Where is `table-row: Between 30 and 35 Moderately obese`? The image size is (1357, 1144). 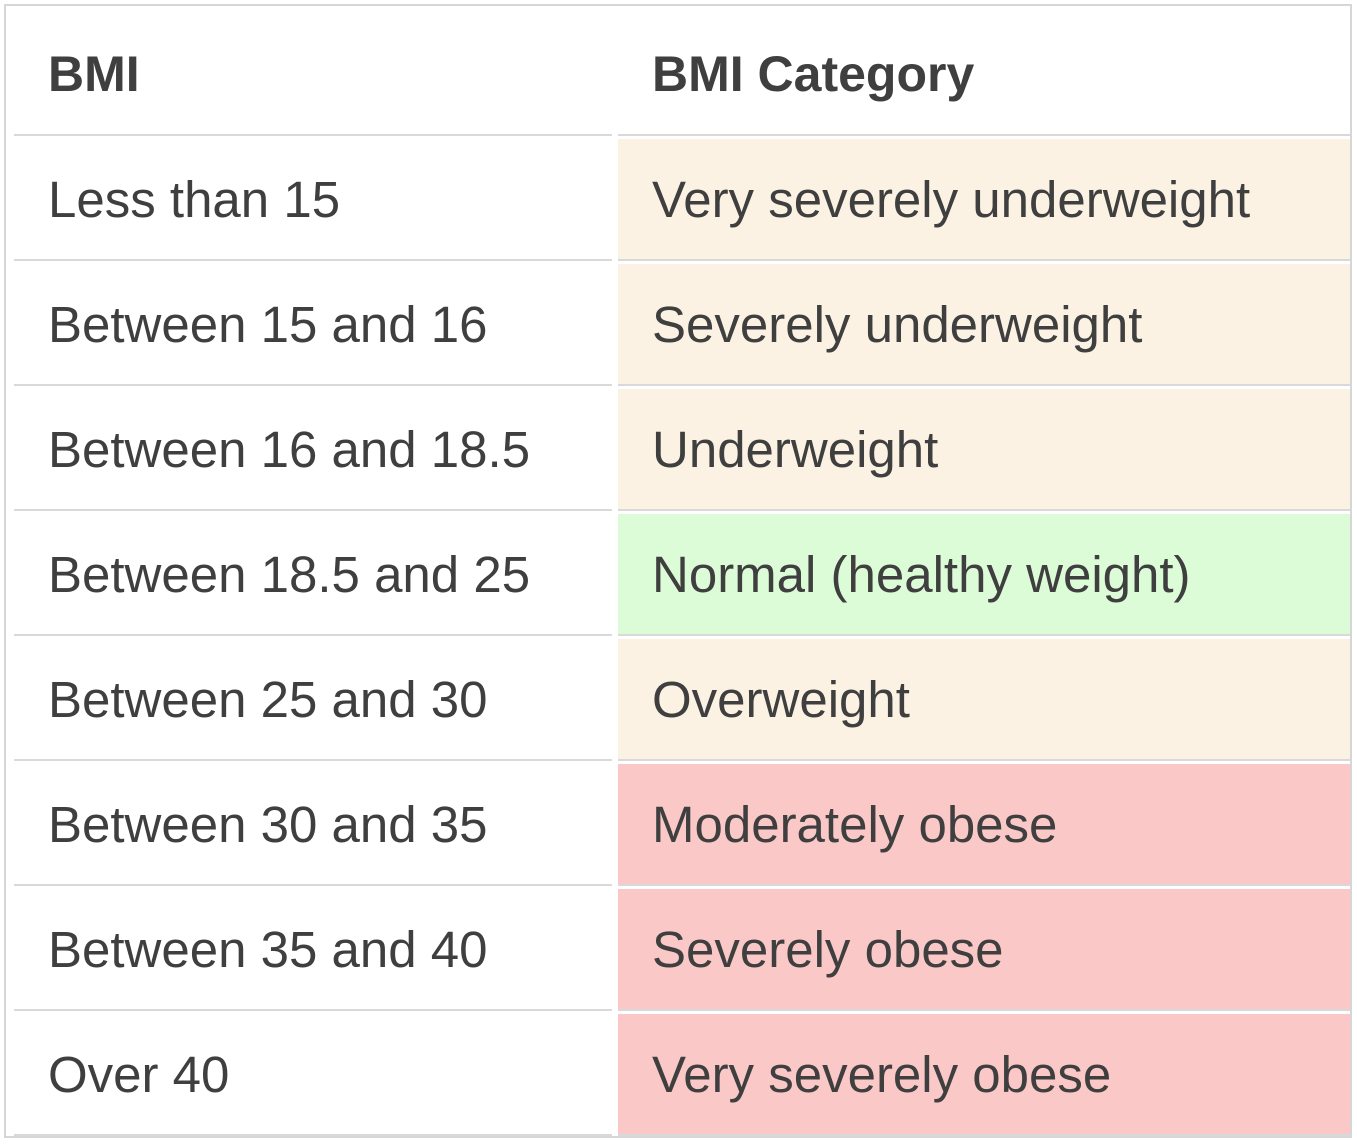
table-row: Between 30 and 35 Moderately obese is located at coordinates (682, 823).